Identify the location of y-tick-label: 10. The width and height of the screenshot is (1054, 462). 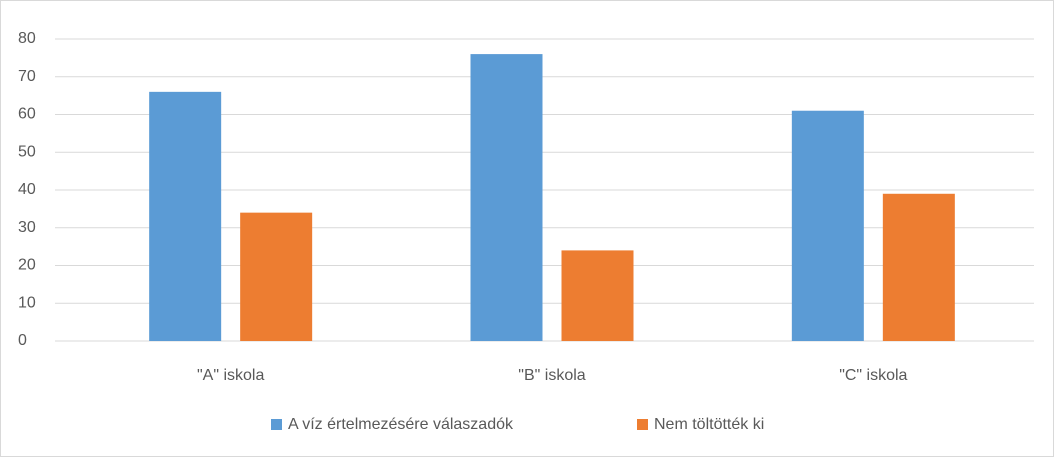
(27, 302).